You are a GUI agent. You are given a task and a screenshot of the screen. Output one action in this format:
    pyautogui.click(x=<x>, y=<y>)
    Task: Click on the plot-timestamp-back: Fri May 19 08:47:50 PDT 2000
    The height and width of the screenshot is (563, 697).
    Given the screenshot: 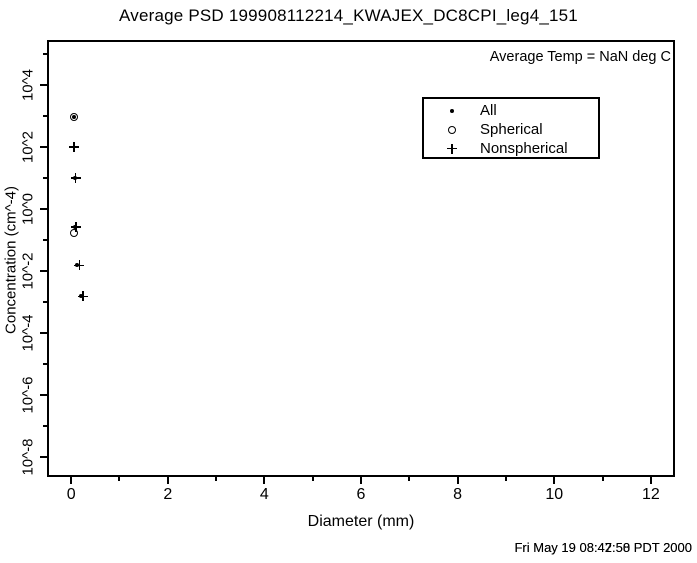 What is the action you would take?
    pyautogui.click(x=603, y=547)
    